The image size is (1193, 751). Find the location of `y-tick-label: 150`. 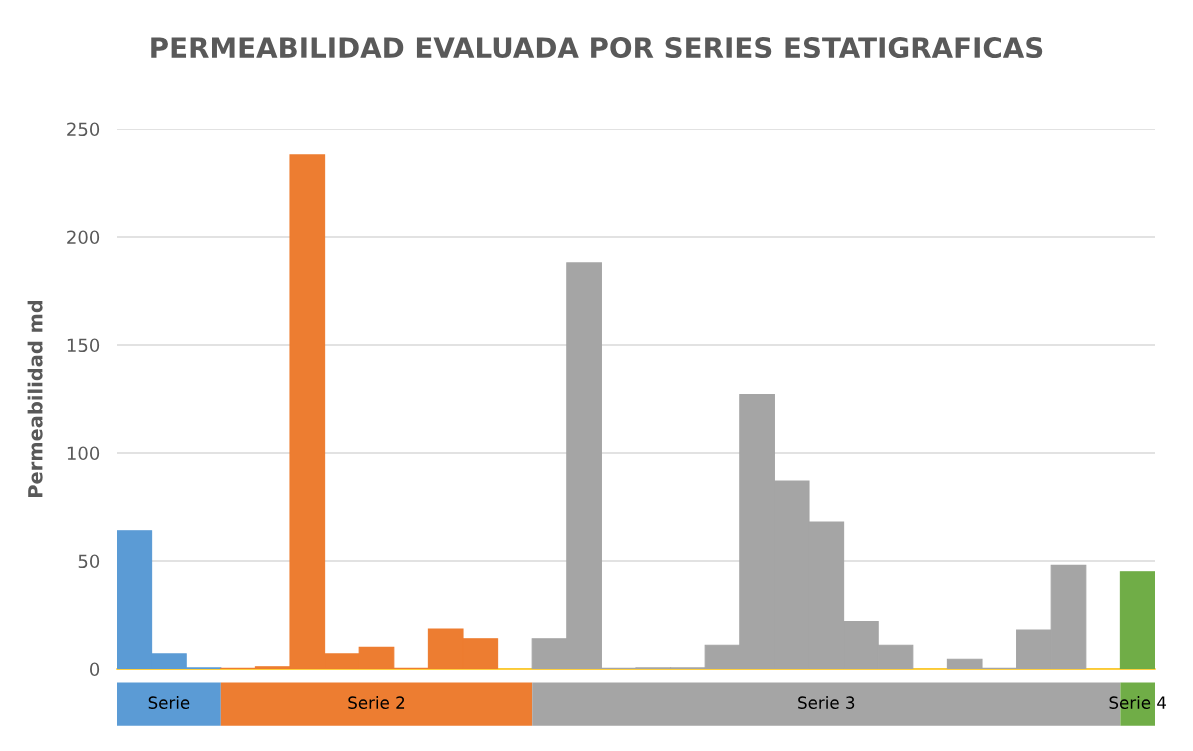

y-tick-label: 150 is located at coordinates (83, 345).